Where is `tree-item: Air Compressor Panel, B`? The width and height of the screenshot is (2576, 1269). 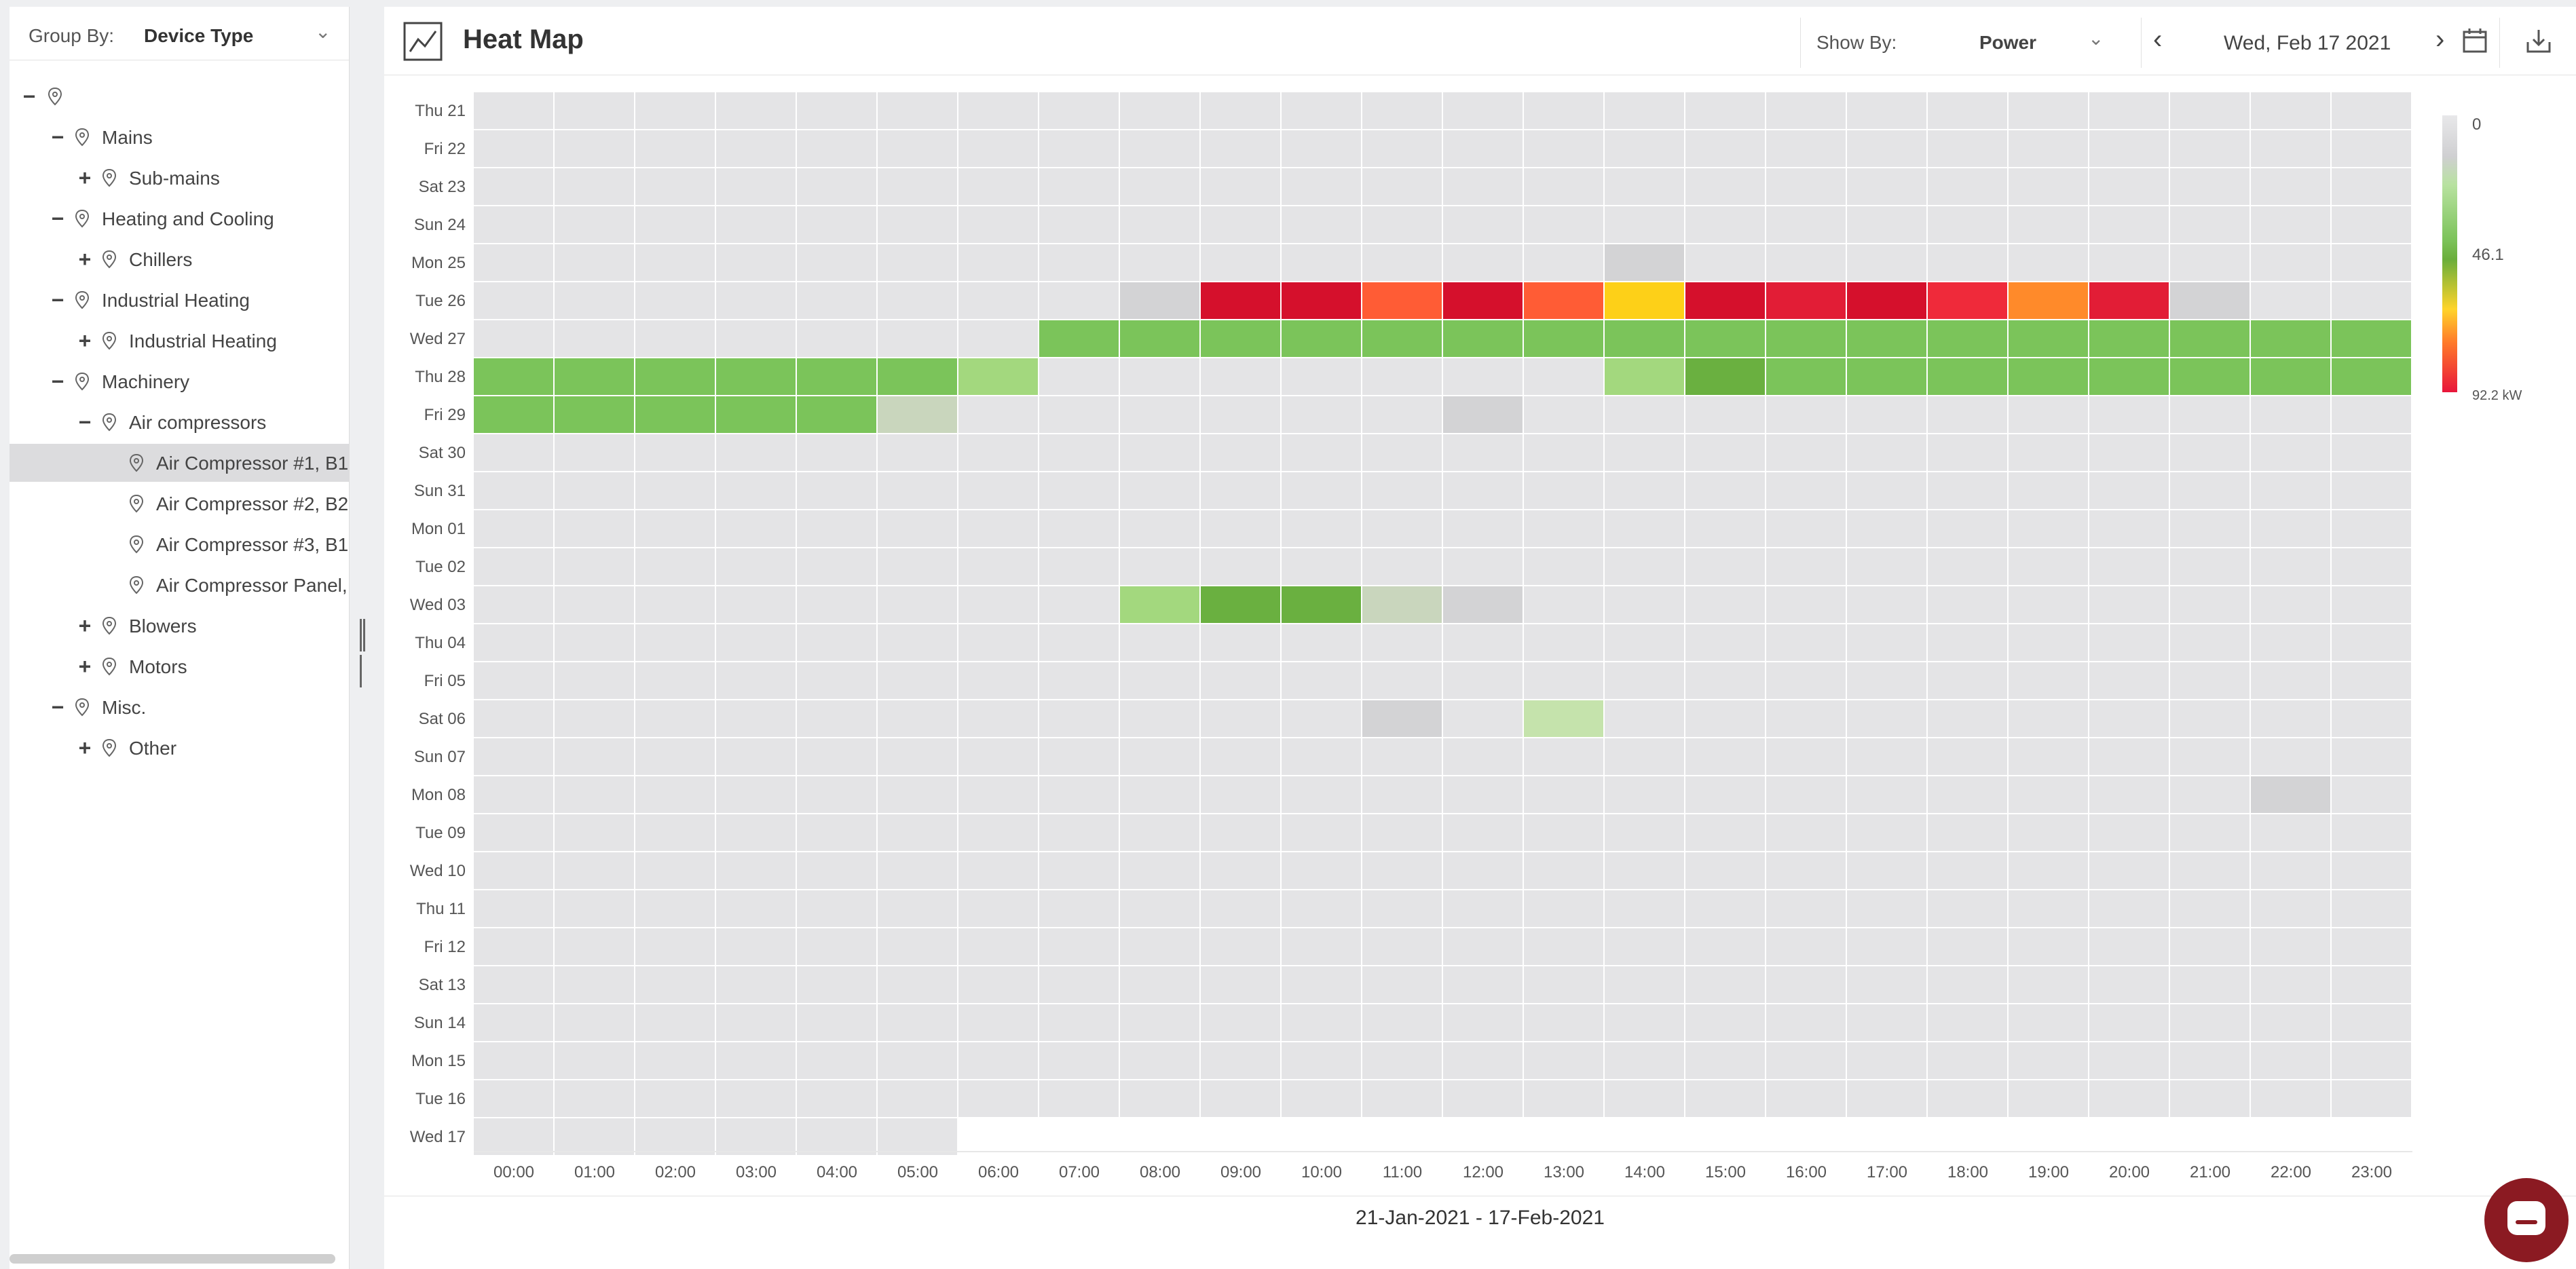 tree-item: Air Compressor Panel, B is located at coordinates (179, 585).